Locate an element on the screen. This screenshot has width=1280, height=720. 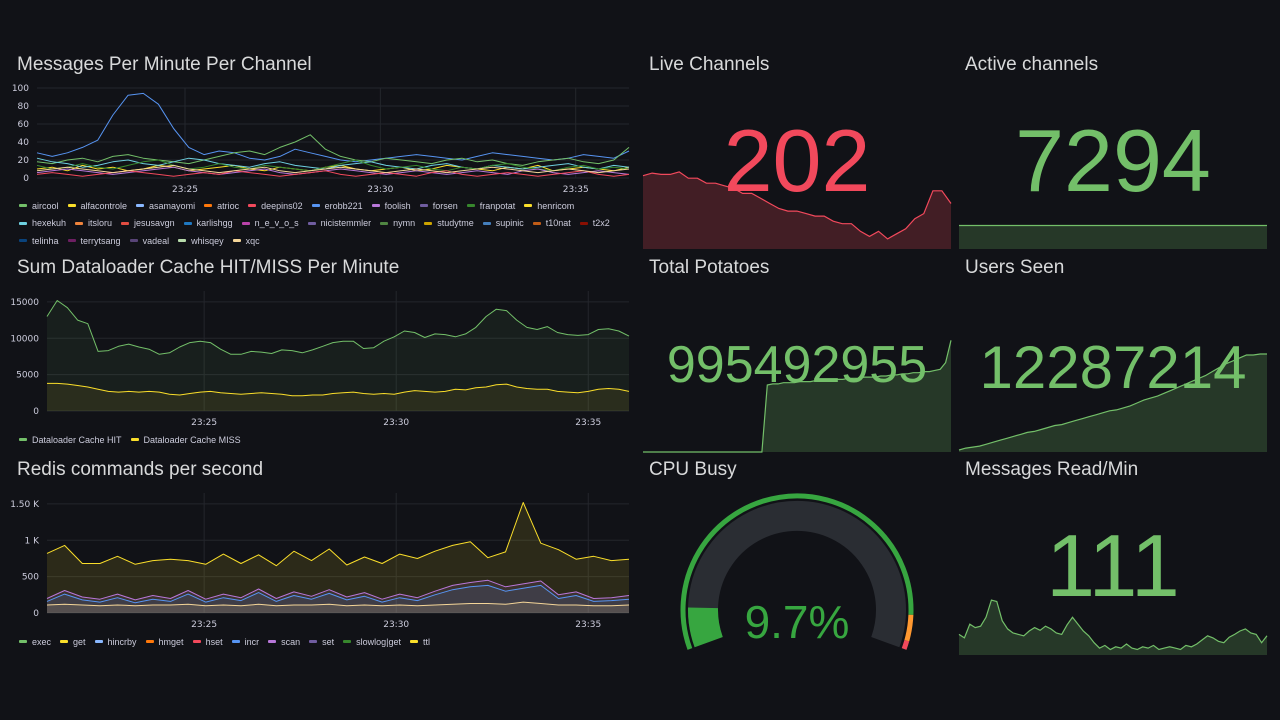
legend-item: t10nat is located at coordinates (551, 223).